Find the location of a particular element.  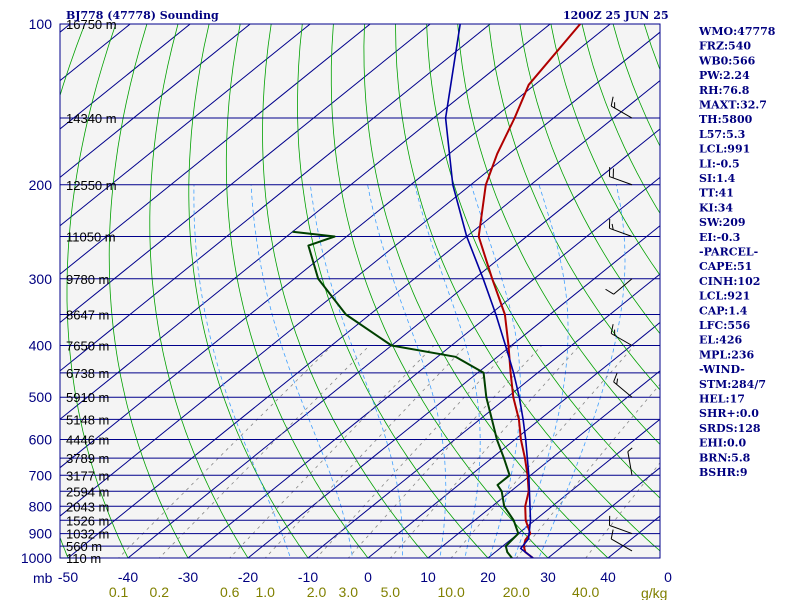

wind-barbs is located at coordinates (619, 324).